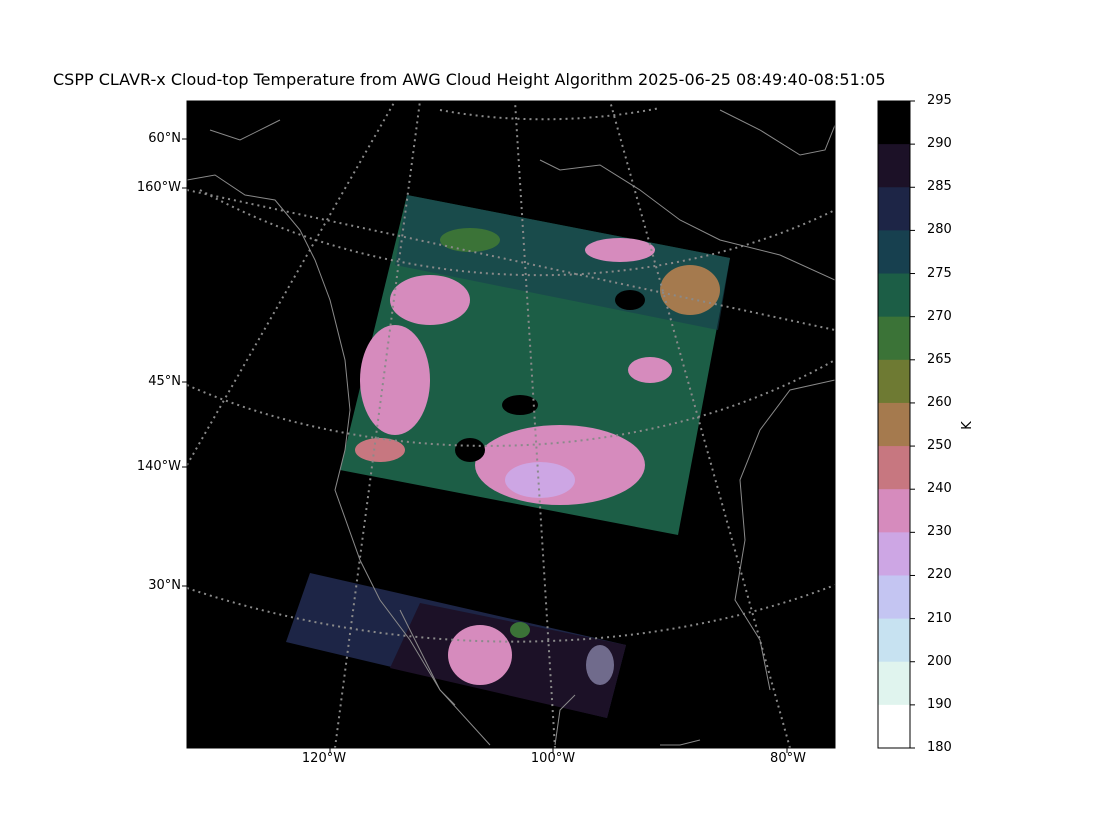  What do you see at coordinates (939, 187) in the screenshot?
I see `colorbar-tick-label: 285` at bounding box center [939, 187].